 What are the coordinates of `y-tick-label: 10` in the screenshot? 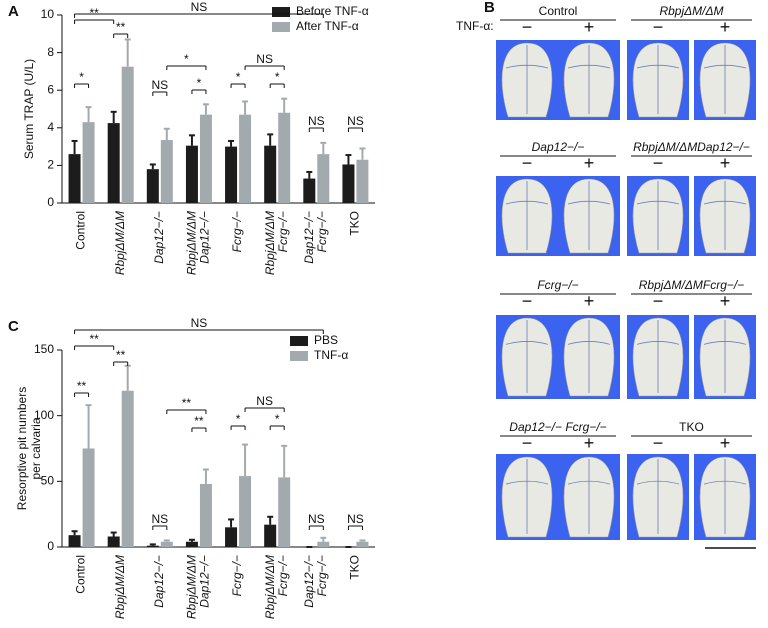 It's located at (48, 14).